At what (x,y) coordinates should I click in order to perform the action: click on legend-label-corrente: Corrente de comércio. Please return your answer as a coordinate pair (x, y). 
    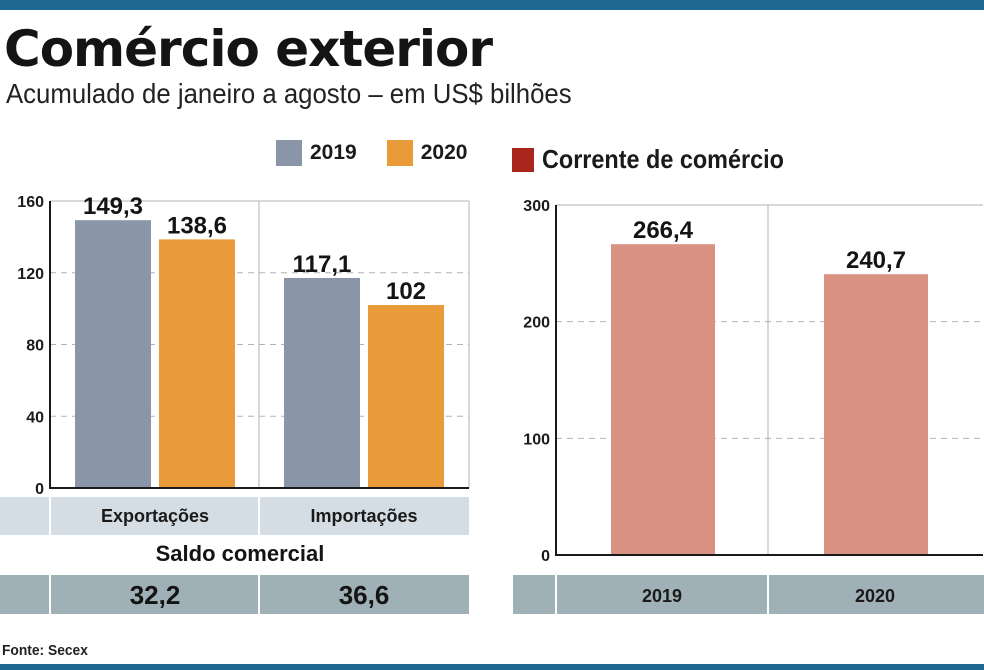
    Looking at the image, I should click on (663, 159).